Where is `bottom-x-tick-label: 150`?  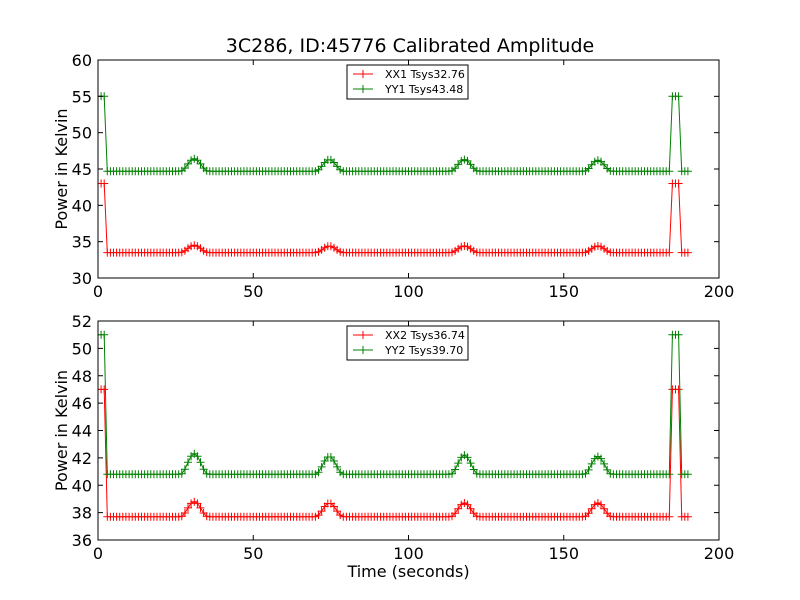 bottom-x-tick-label: 150 is located at coordinates (563, 553).